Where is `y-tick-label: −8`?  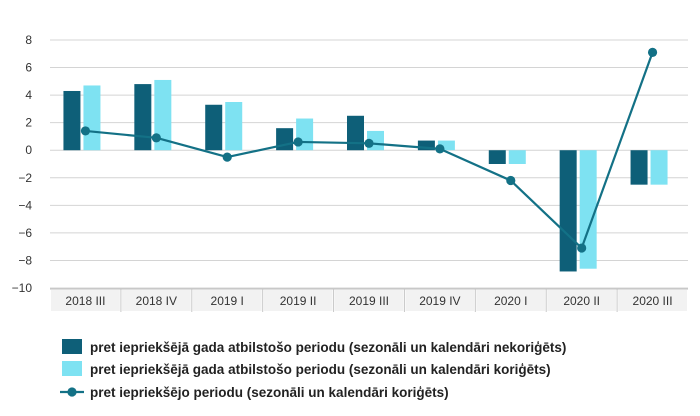 y-tick-label: −8 is located at coordinates (25, 260).